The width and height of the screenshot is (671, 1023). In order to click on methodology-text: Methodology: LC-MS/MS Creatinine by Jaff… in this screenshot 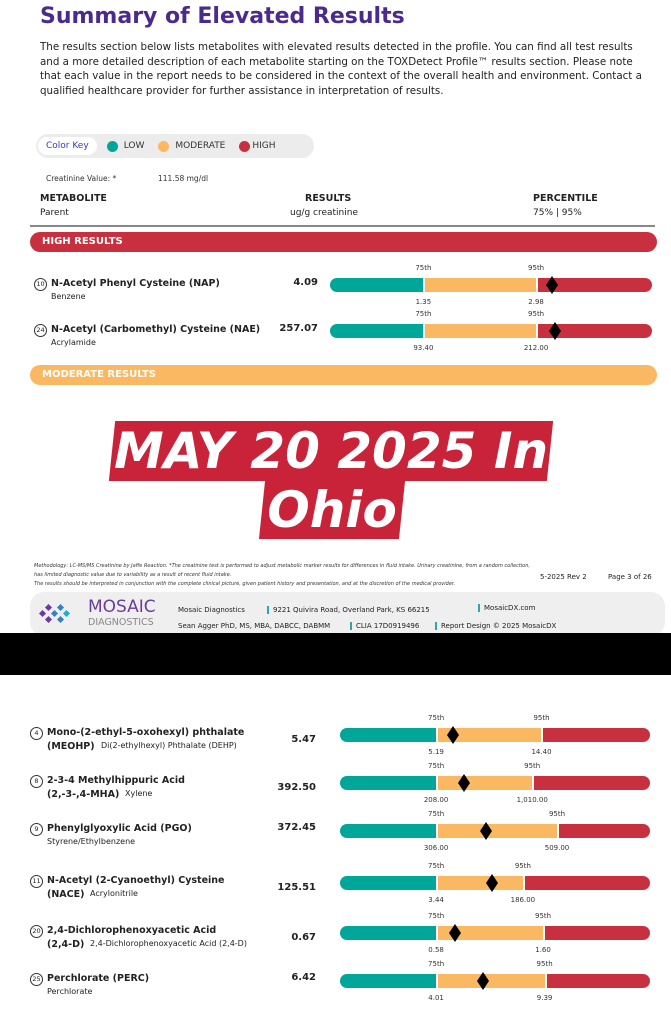, I will do `click(282, 570)`.